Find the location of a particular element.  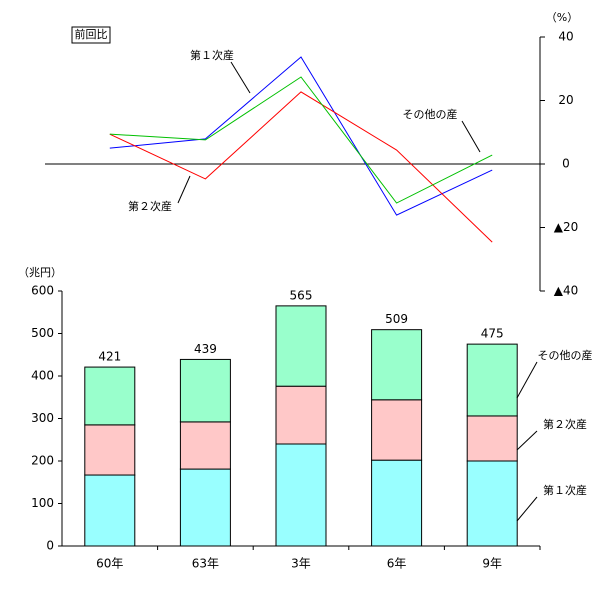

y-axis-label: （兆円） is located at coordinates (40, 272).